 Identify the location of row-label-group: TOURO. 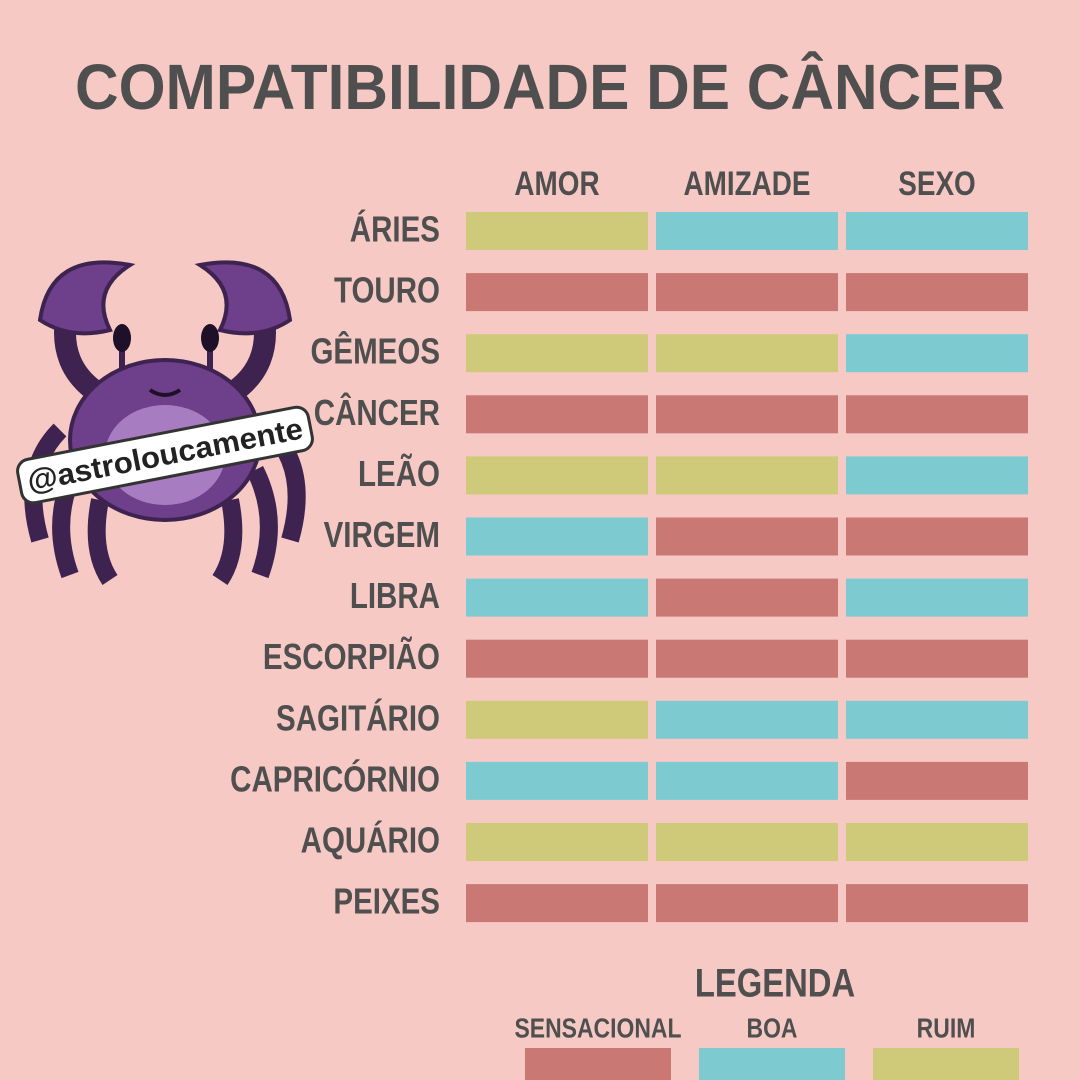
(387, 290).